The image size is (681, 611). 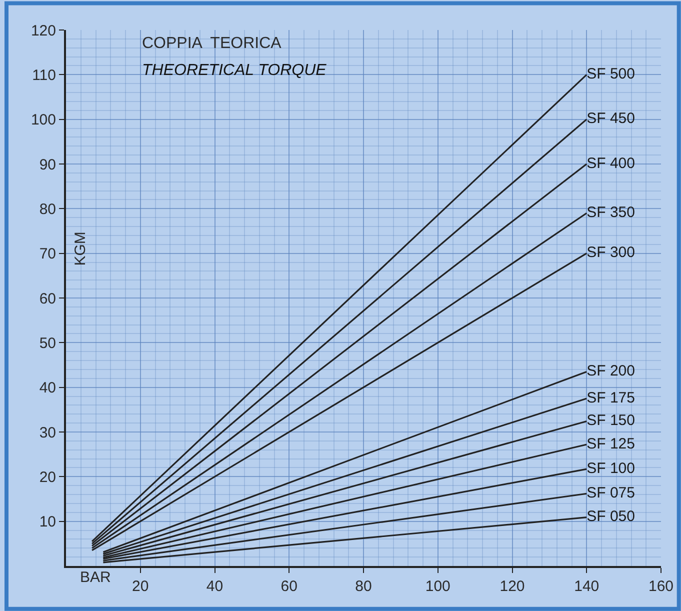 I want to click on y-tick-label: 70, so click(x=47, y=254).